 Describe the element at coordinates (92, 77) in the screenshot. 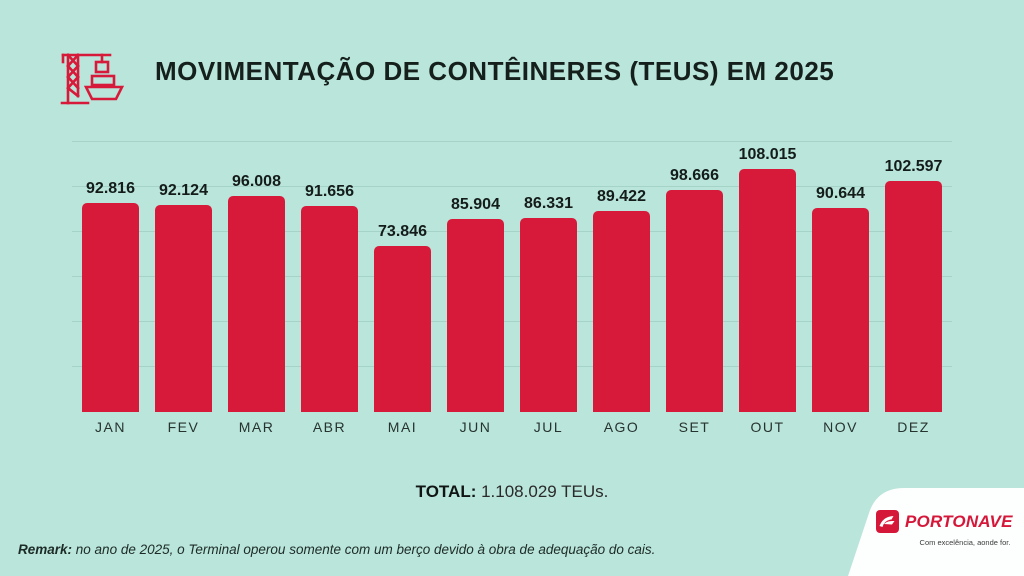

I see `crane-ship-icon` at that location.